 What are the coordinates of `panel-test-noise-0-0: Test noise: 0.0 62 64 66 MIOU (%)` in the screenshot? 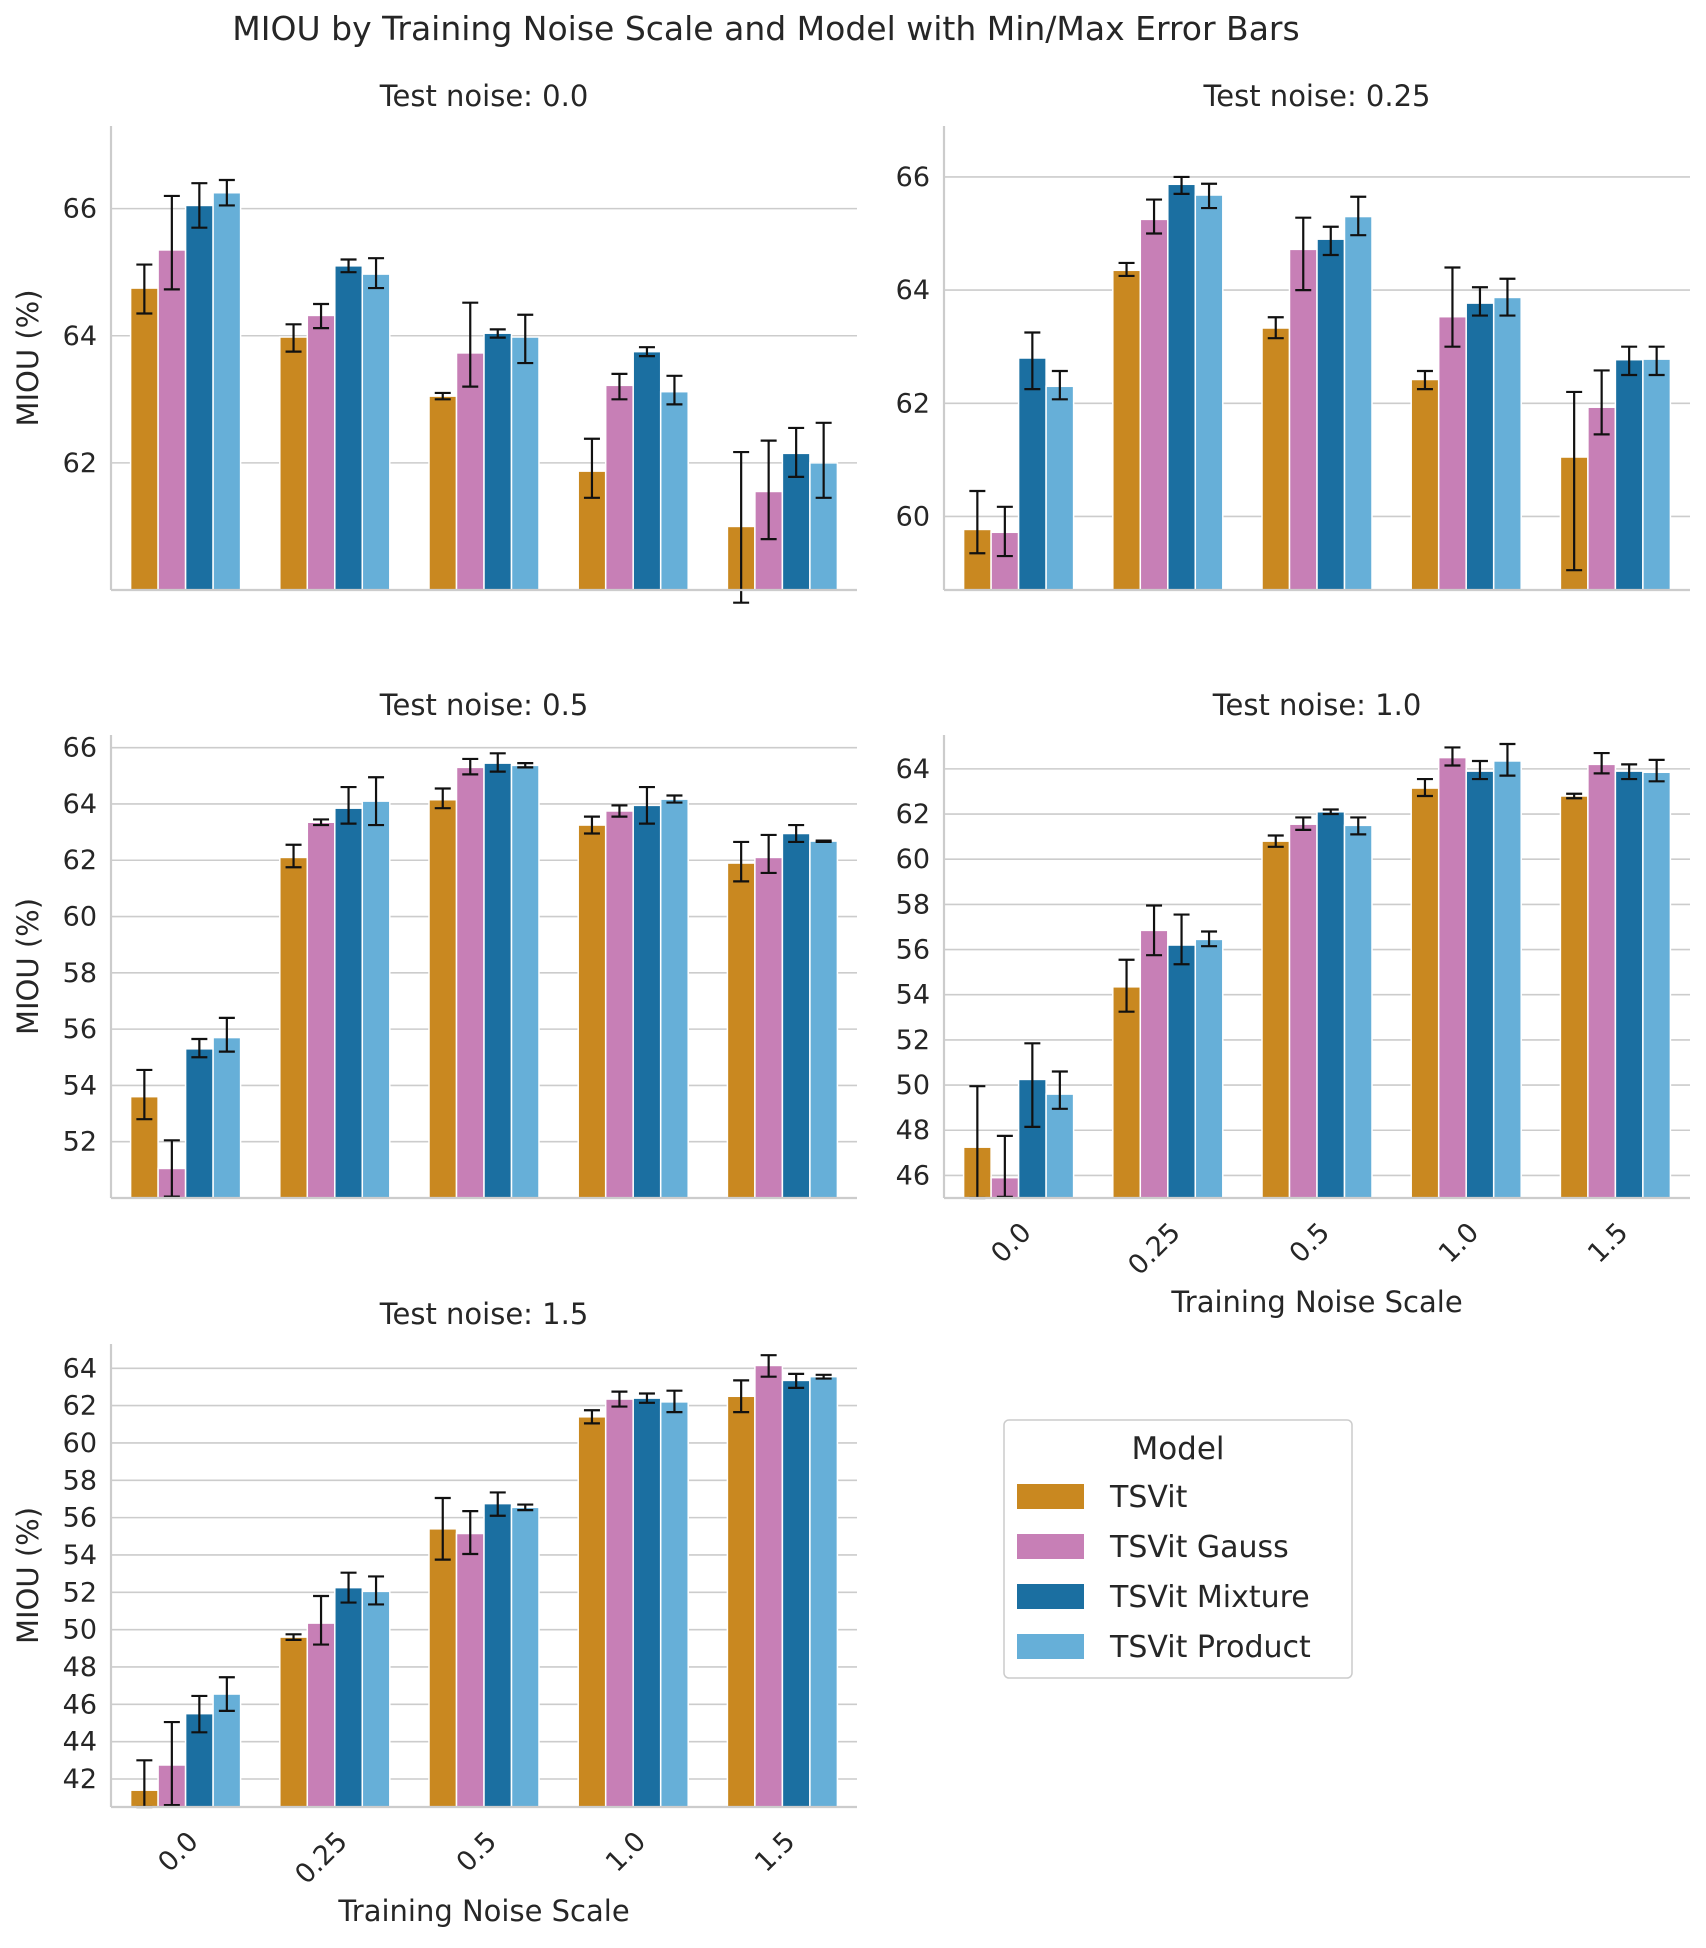 It's located at (434, 341).